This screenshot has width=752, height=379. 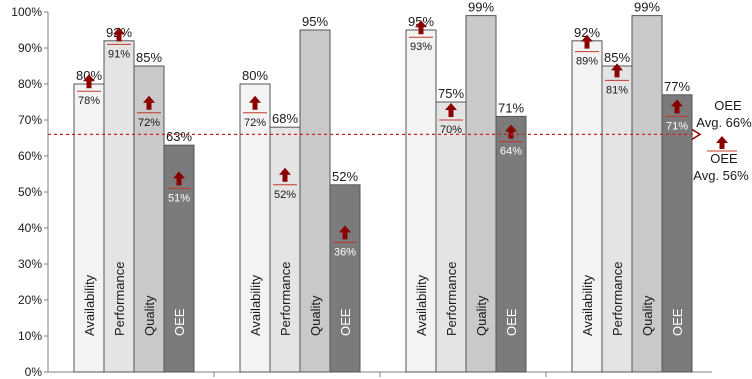 What do you see at coordinates (511, 107) in the screenshot?
I see `value-label: 71%` at bounding box center [511, 107].